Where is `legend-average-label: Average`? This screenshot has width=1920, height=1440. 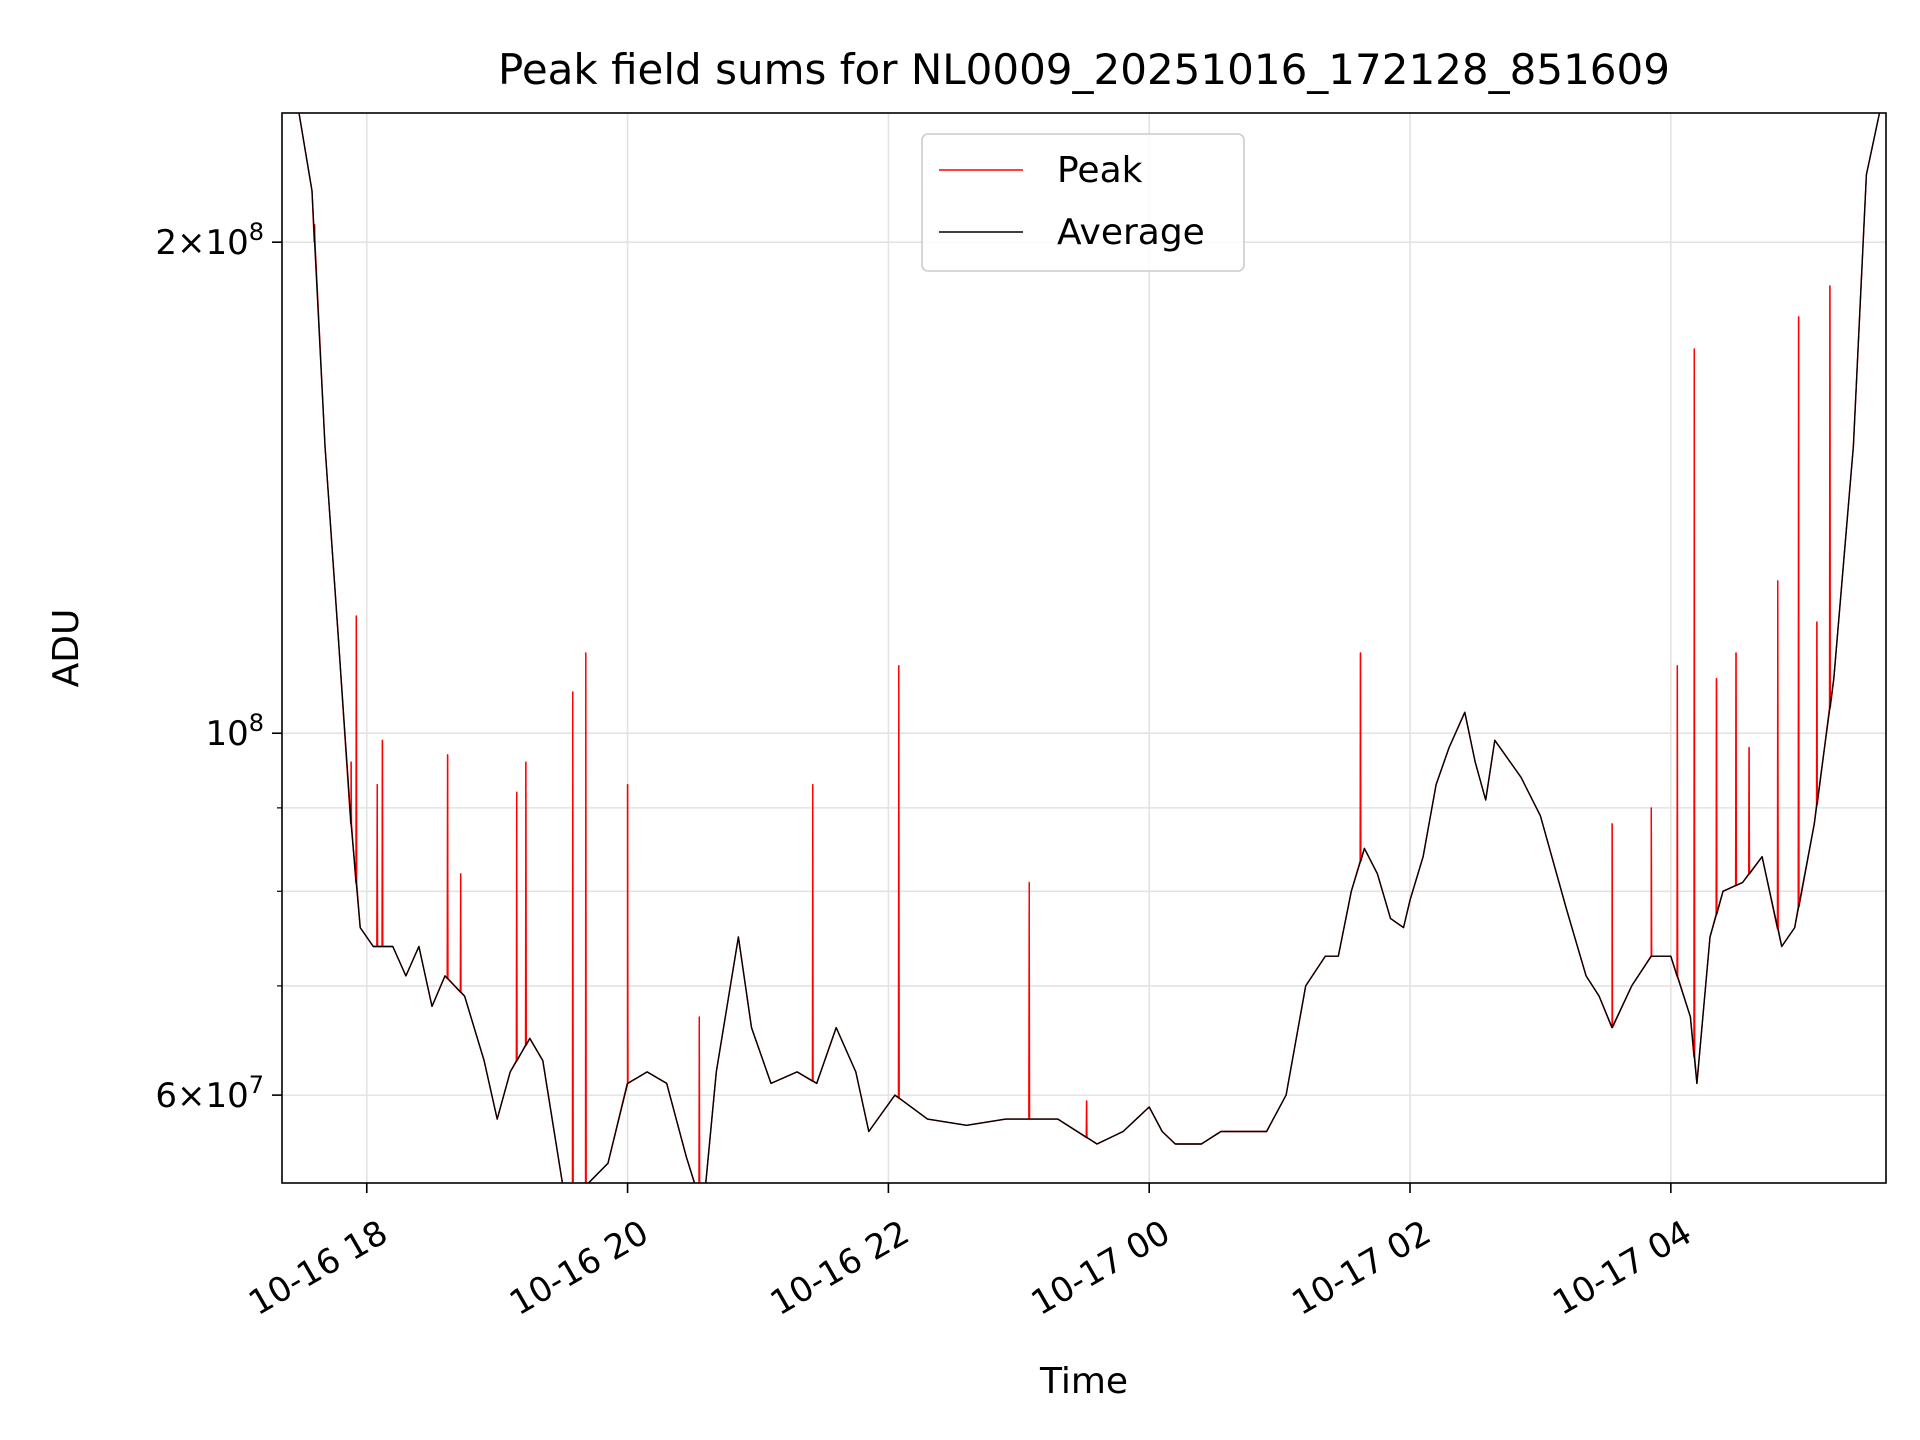
legend-average-label: Average is located at coordinates (1131, 232).